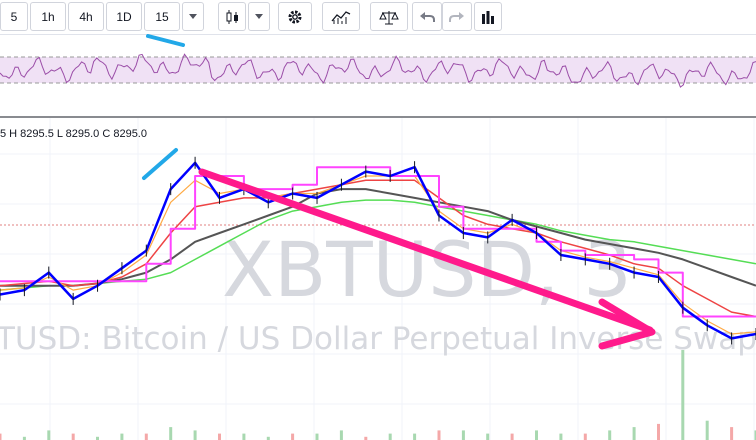 This screenshot has width=756, height=440. I want to click on rsi-pane, so click(378, 70).